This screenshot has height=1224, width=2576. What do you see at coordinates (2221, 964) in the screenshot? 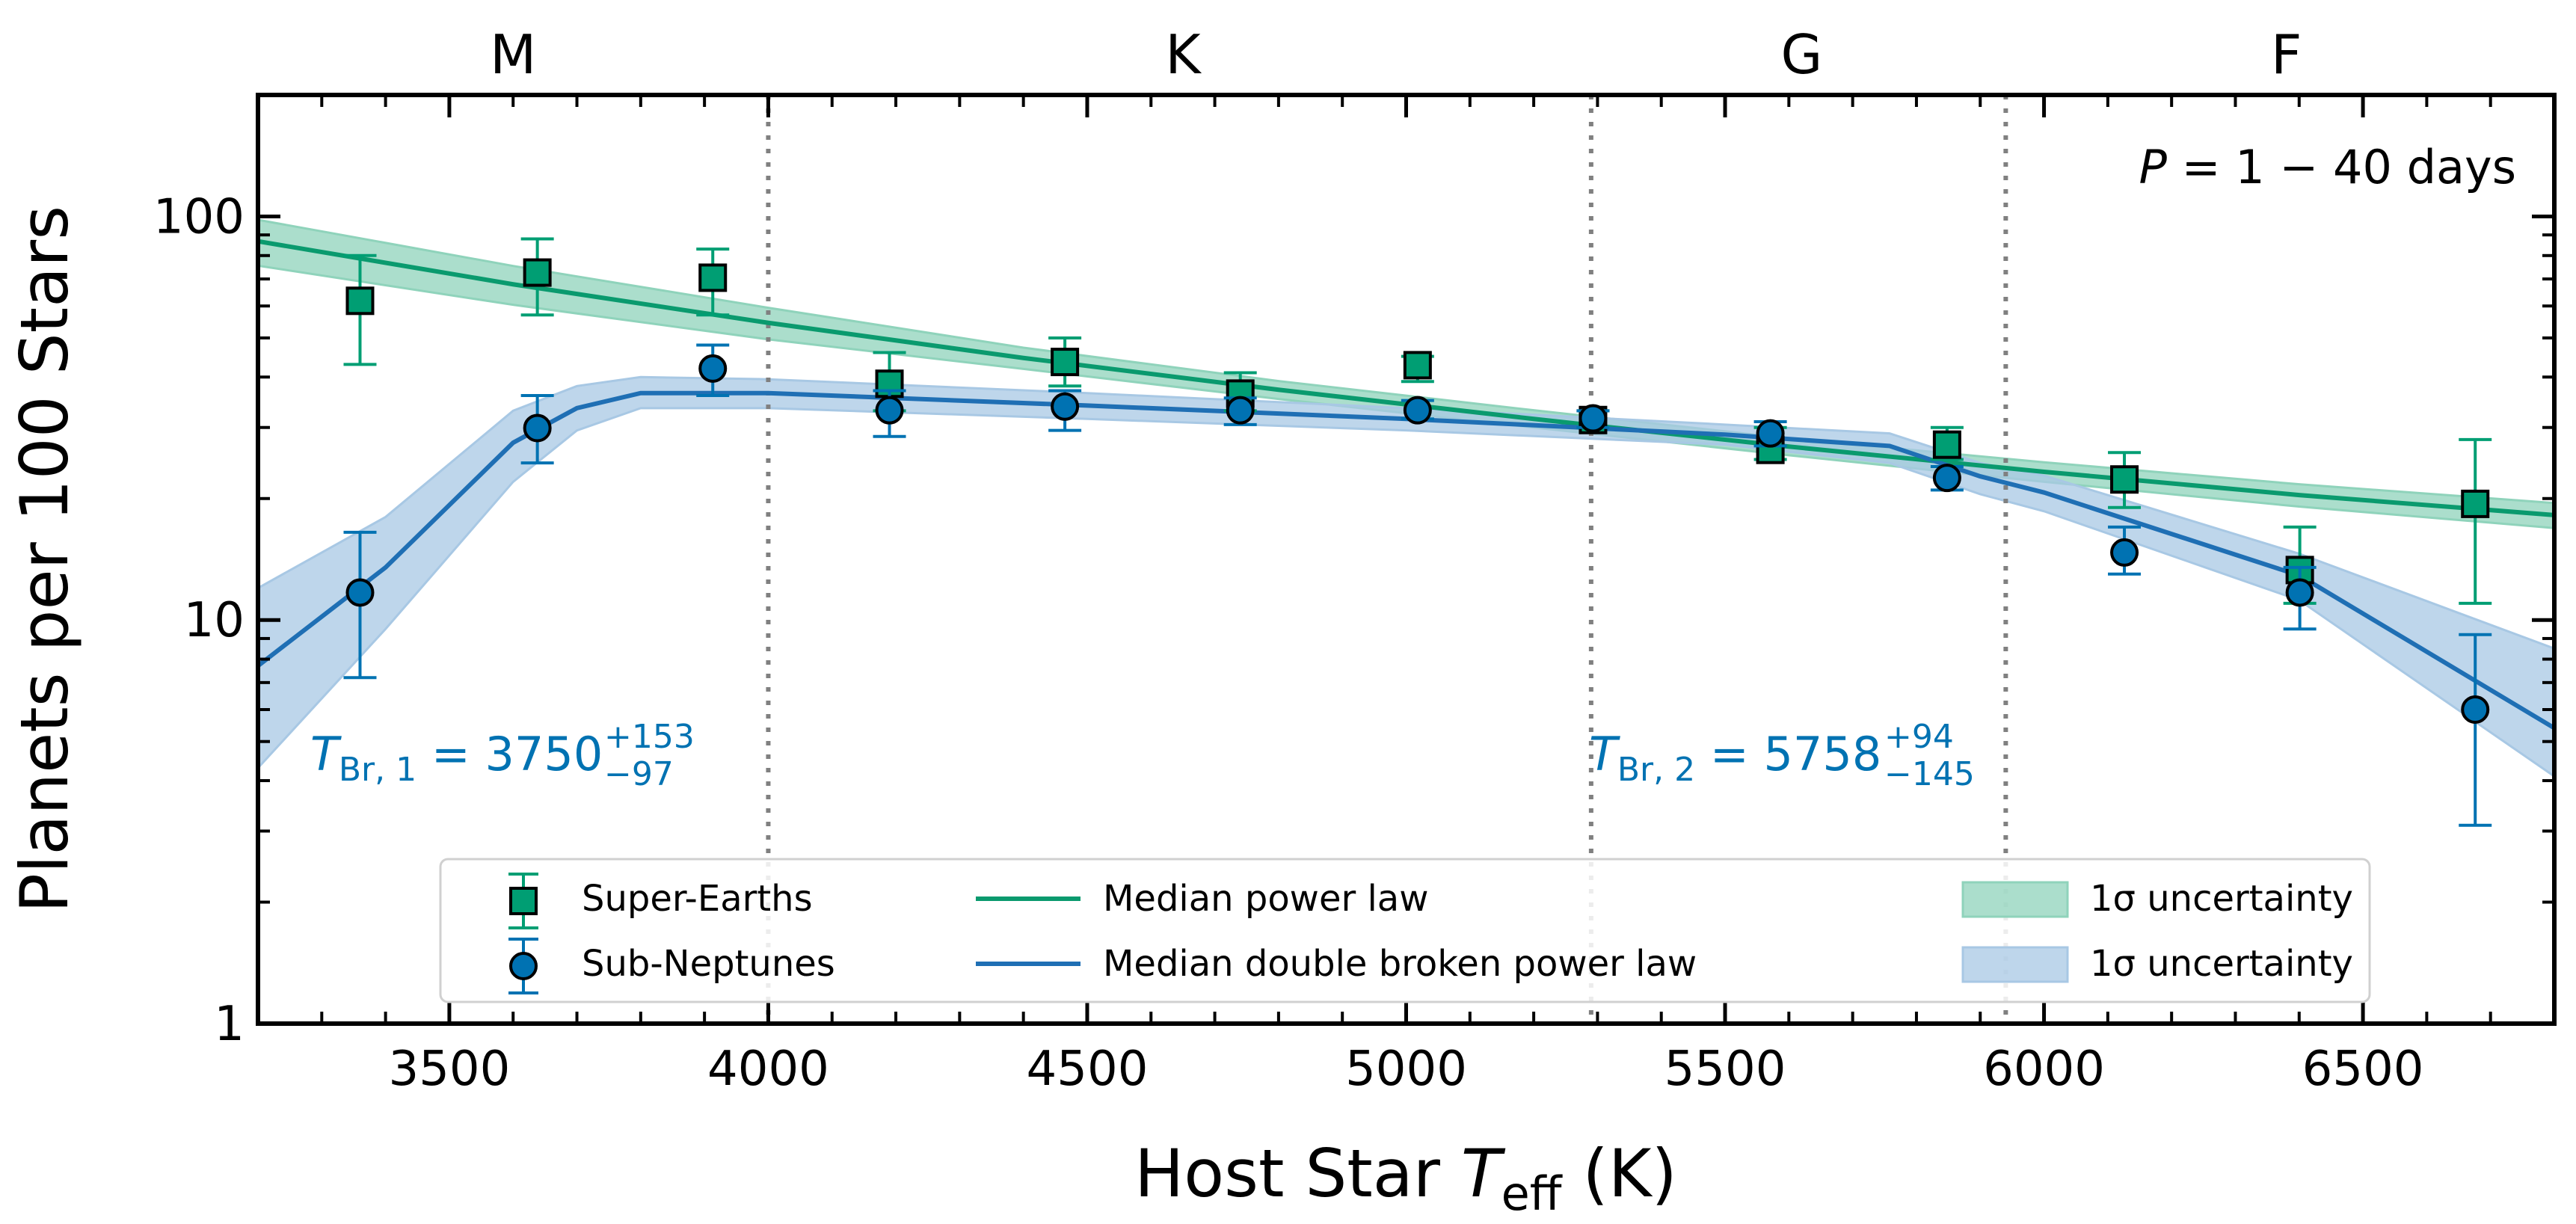
I see `legend-label-blue-band: 1σ uncertainty` at bounding box center [2221, 964].